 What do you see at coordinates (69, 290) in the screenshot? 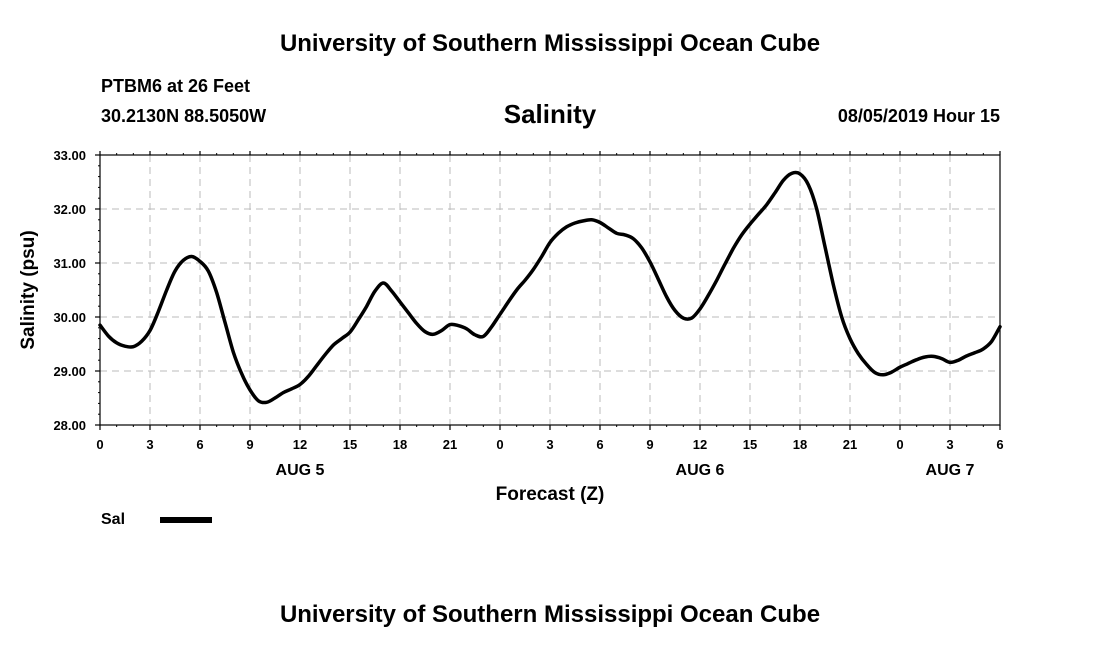
I see `y-tick-labels: 28.00 29.00 30.00 31.00 32.00 33.00` at bounding box center [69, 290].